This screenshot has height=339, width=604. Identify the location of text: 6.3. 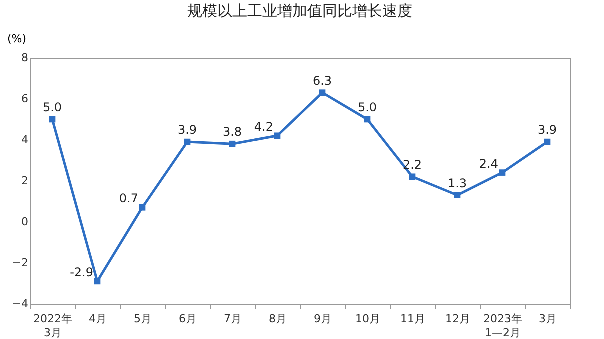
(322, 81).